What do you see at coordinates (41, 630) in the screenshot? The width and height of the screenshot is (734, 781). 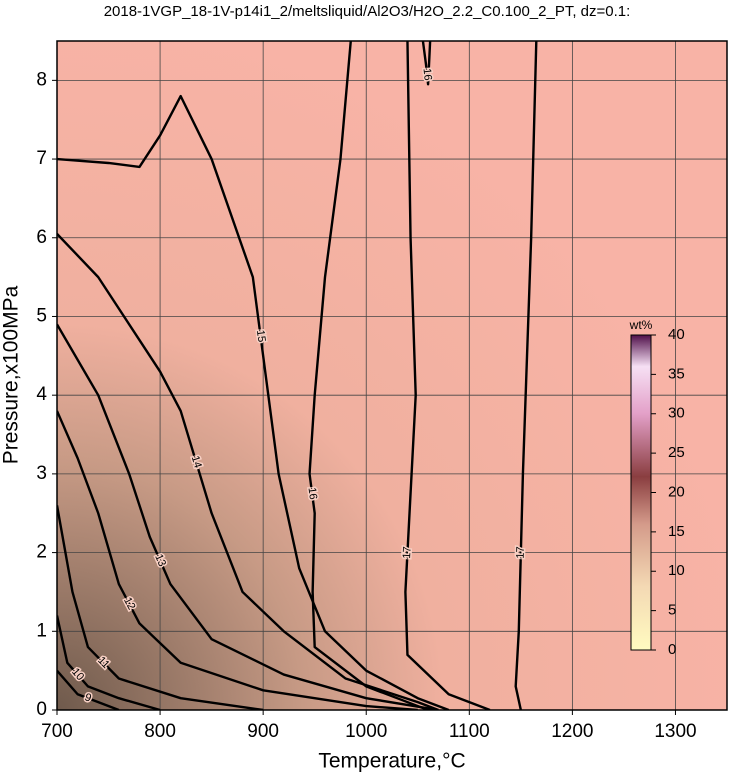 I see `y-tick-label: 1` at bounding box center [41, 630].